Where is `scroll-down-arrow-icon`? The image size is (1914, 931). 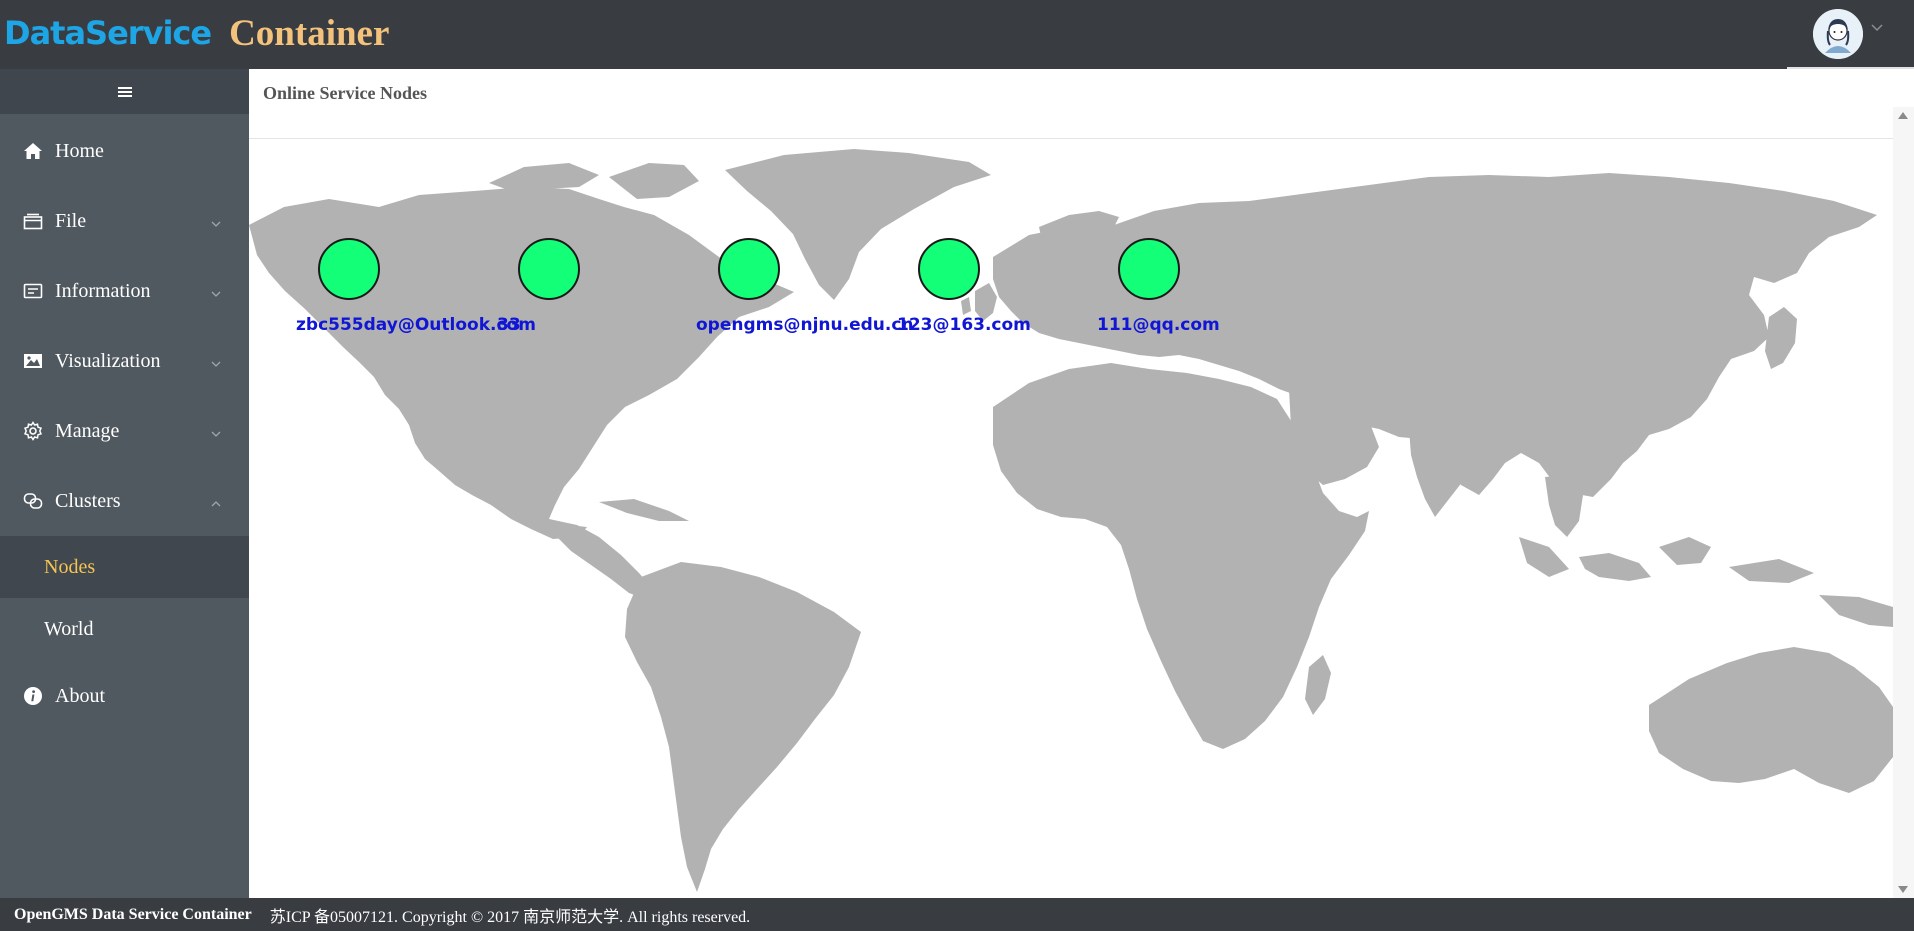
scroll-down-arrow-icon is located at coordinates (1903, 889).